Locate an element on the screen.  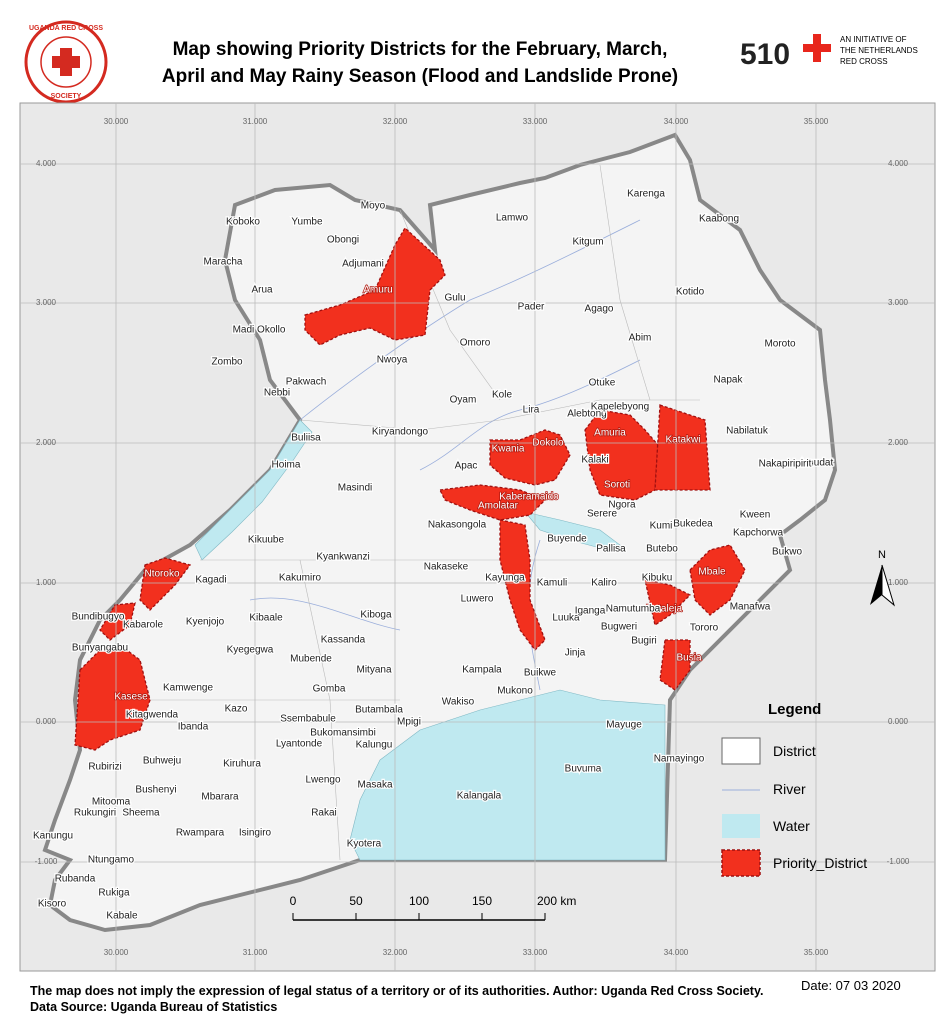
district-label: Ngora is located at coordinates (622, 505).